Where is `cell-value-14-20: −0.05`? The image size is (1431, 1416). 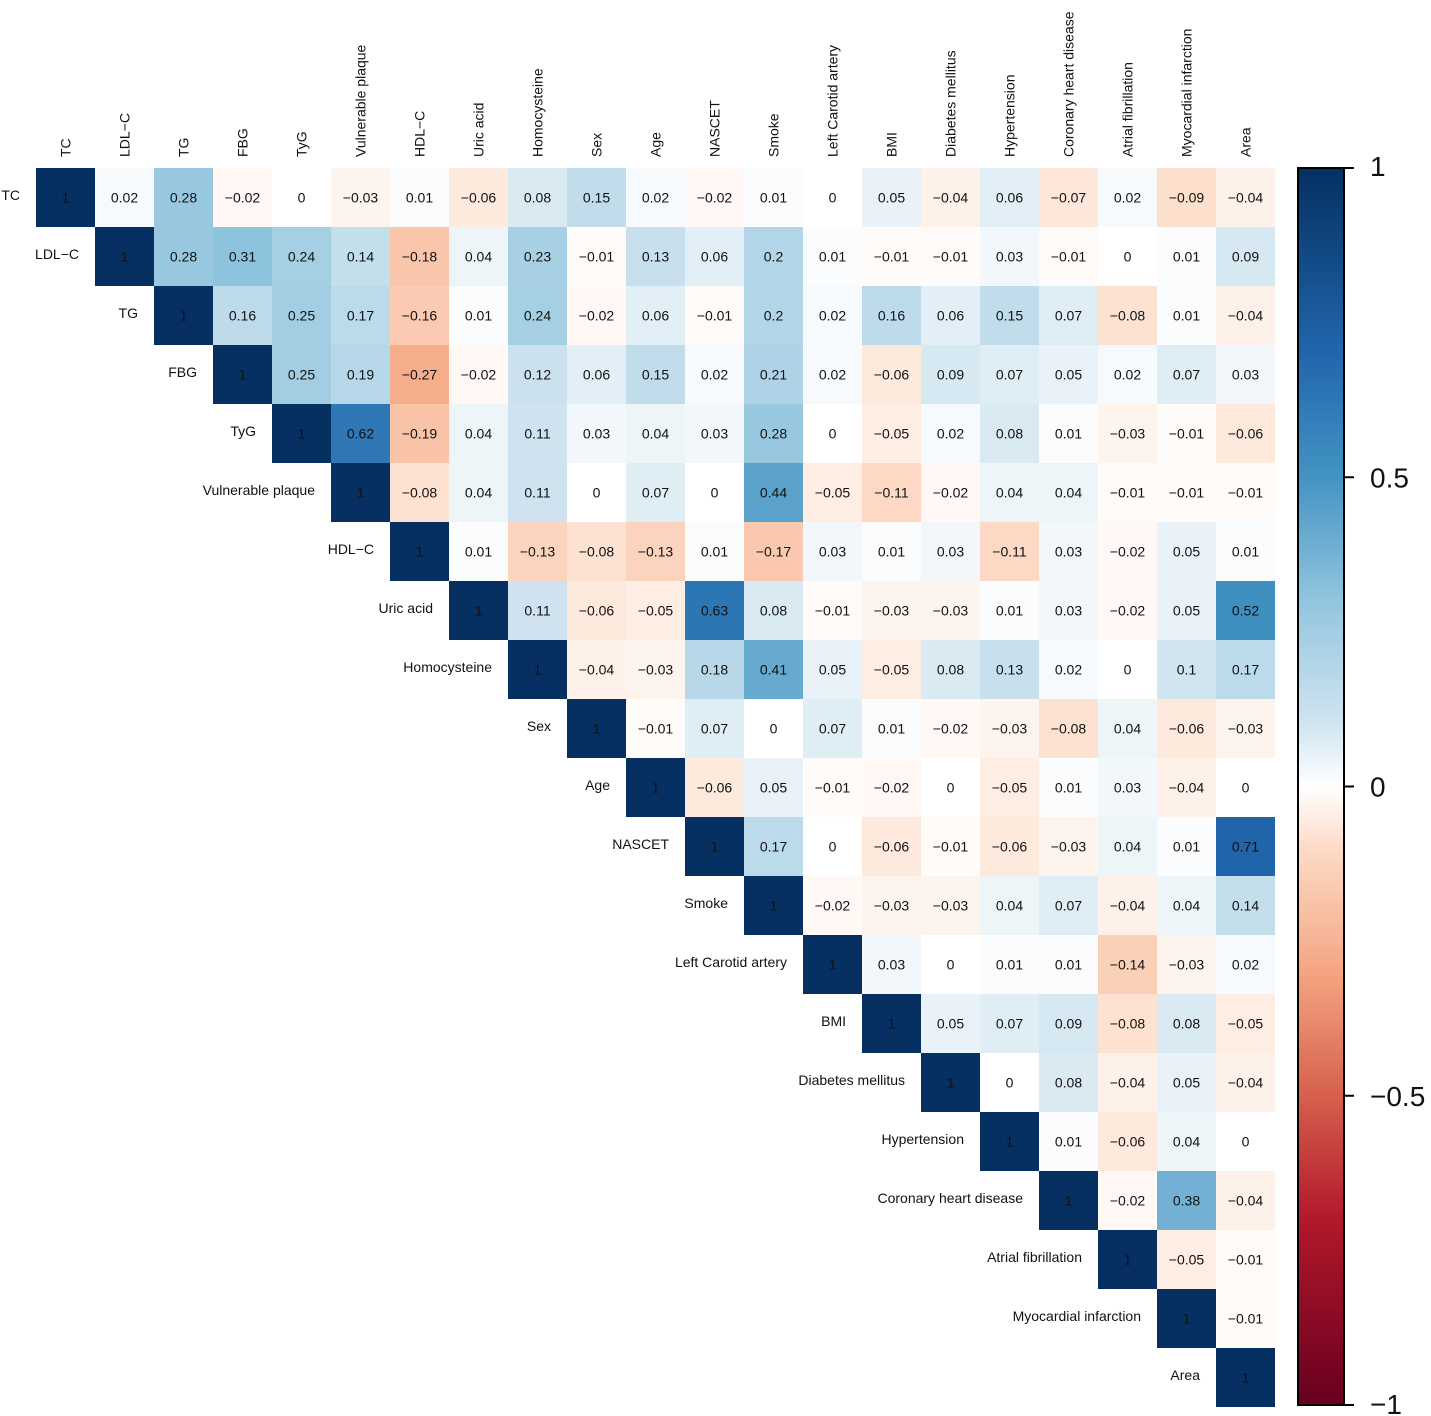 cell-value-14-20: −0.05 is located at coordinates (1246, 1024).